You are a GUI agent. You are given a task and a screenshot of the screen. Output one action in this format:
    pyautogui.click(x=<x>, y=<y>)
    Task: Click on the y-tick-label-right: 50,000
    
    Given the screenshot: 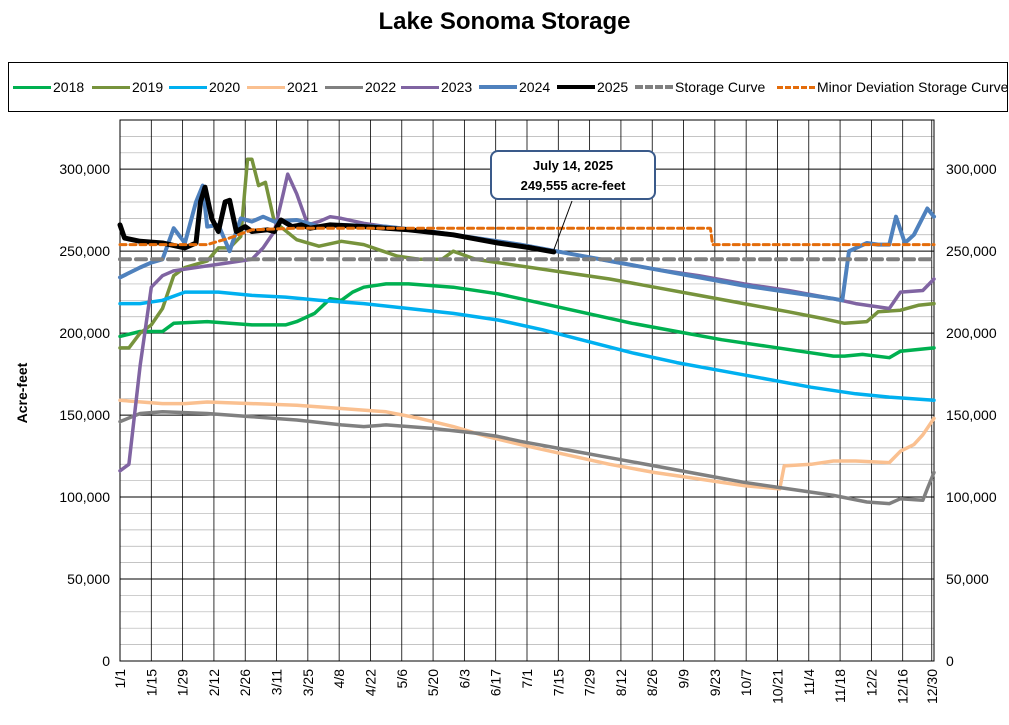 What is the action you would take?
    pyautogui.click(x=967, y=579)
    